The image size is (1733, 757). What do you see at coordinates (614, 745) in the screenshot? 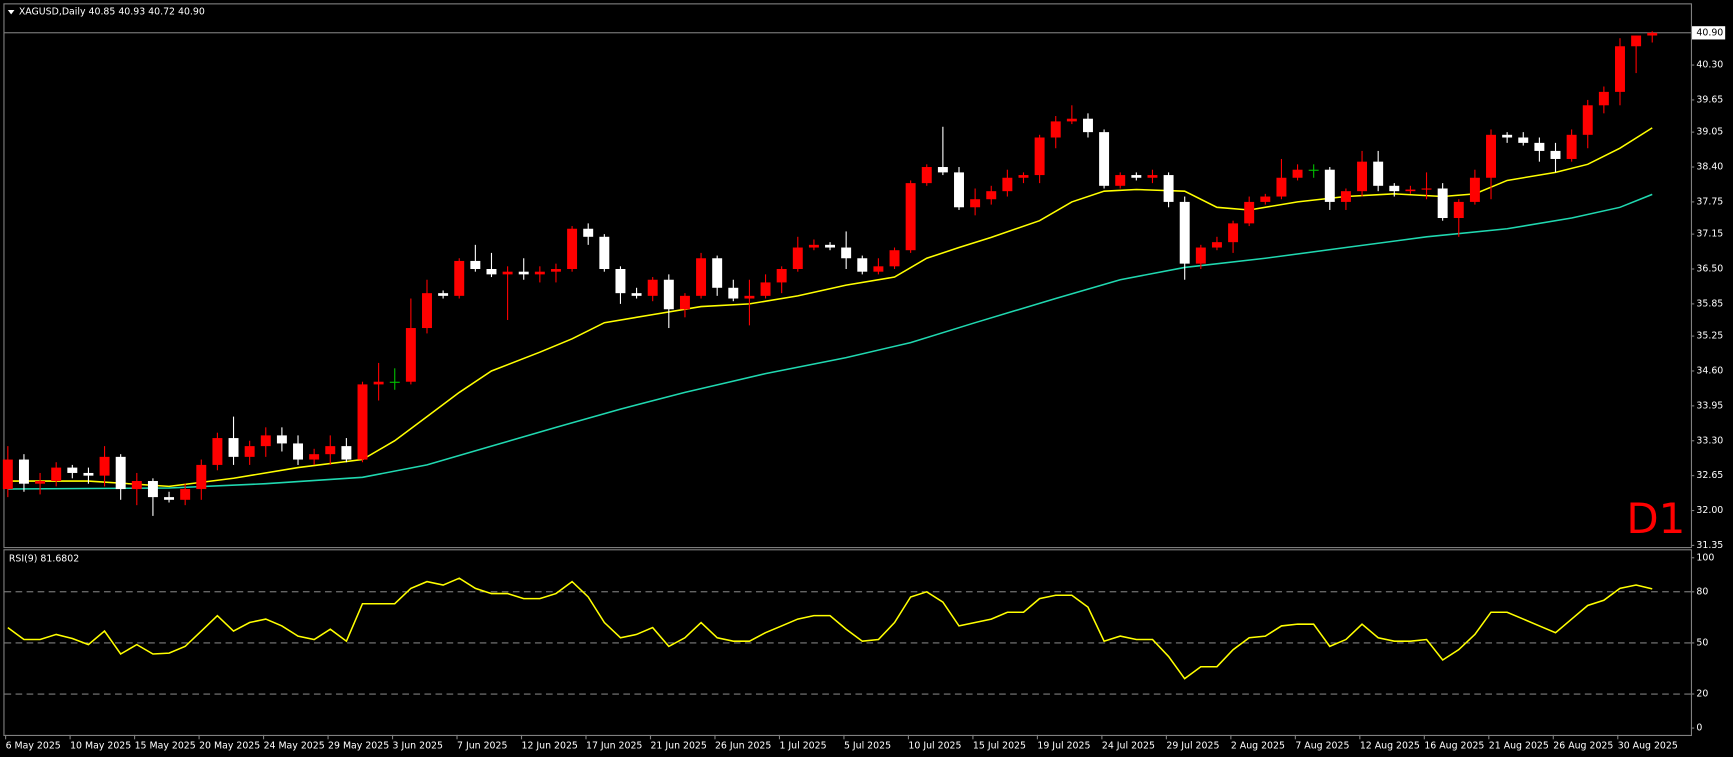
I see `x-tick-label: 17 Jun 2025` at bounding box center [614, 745].